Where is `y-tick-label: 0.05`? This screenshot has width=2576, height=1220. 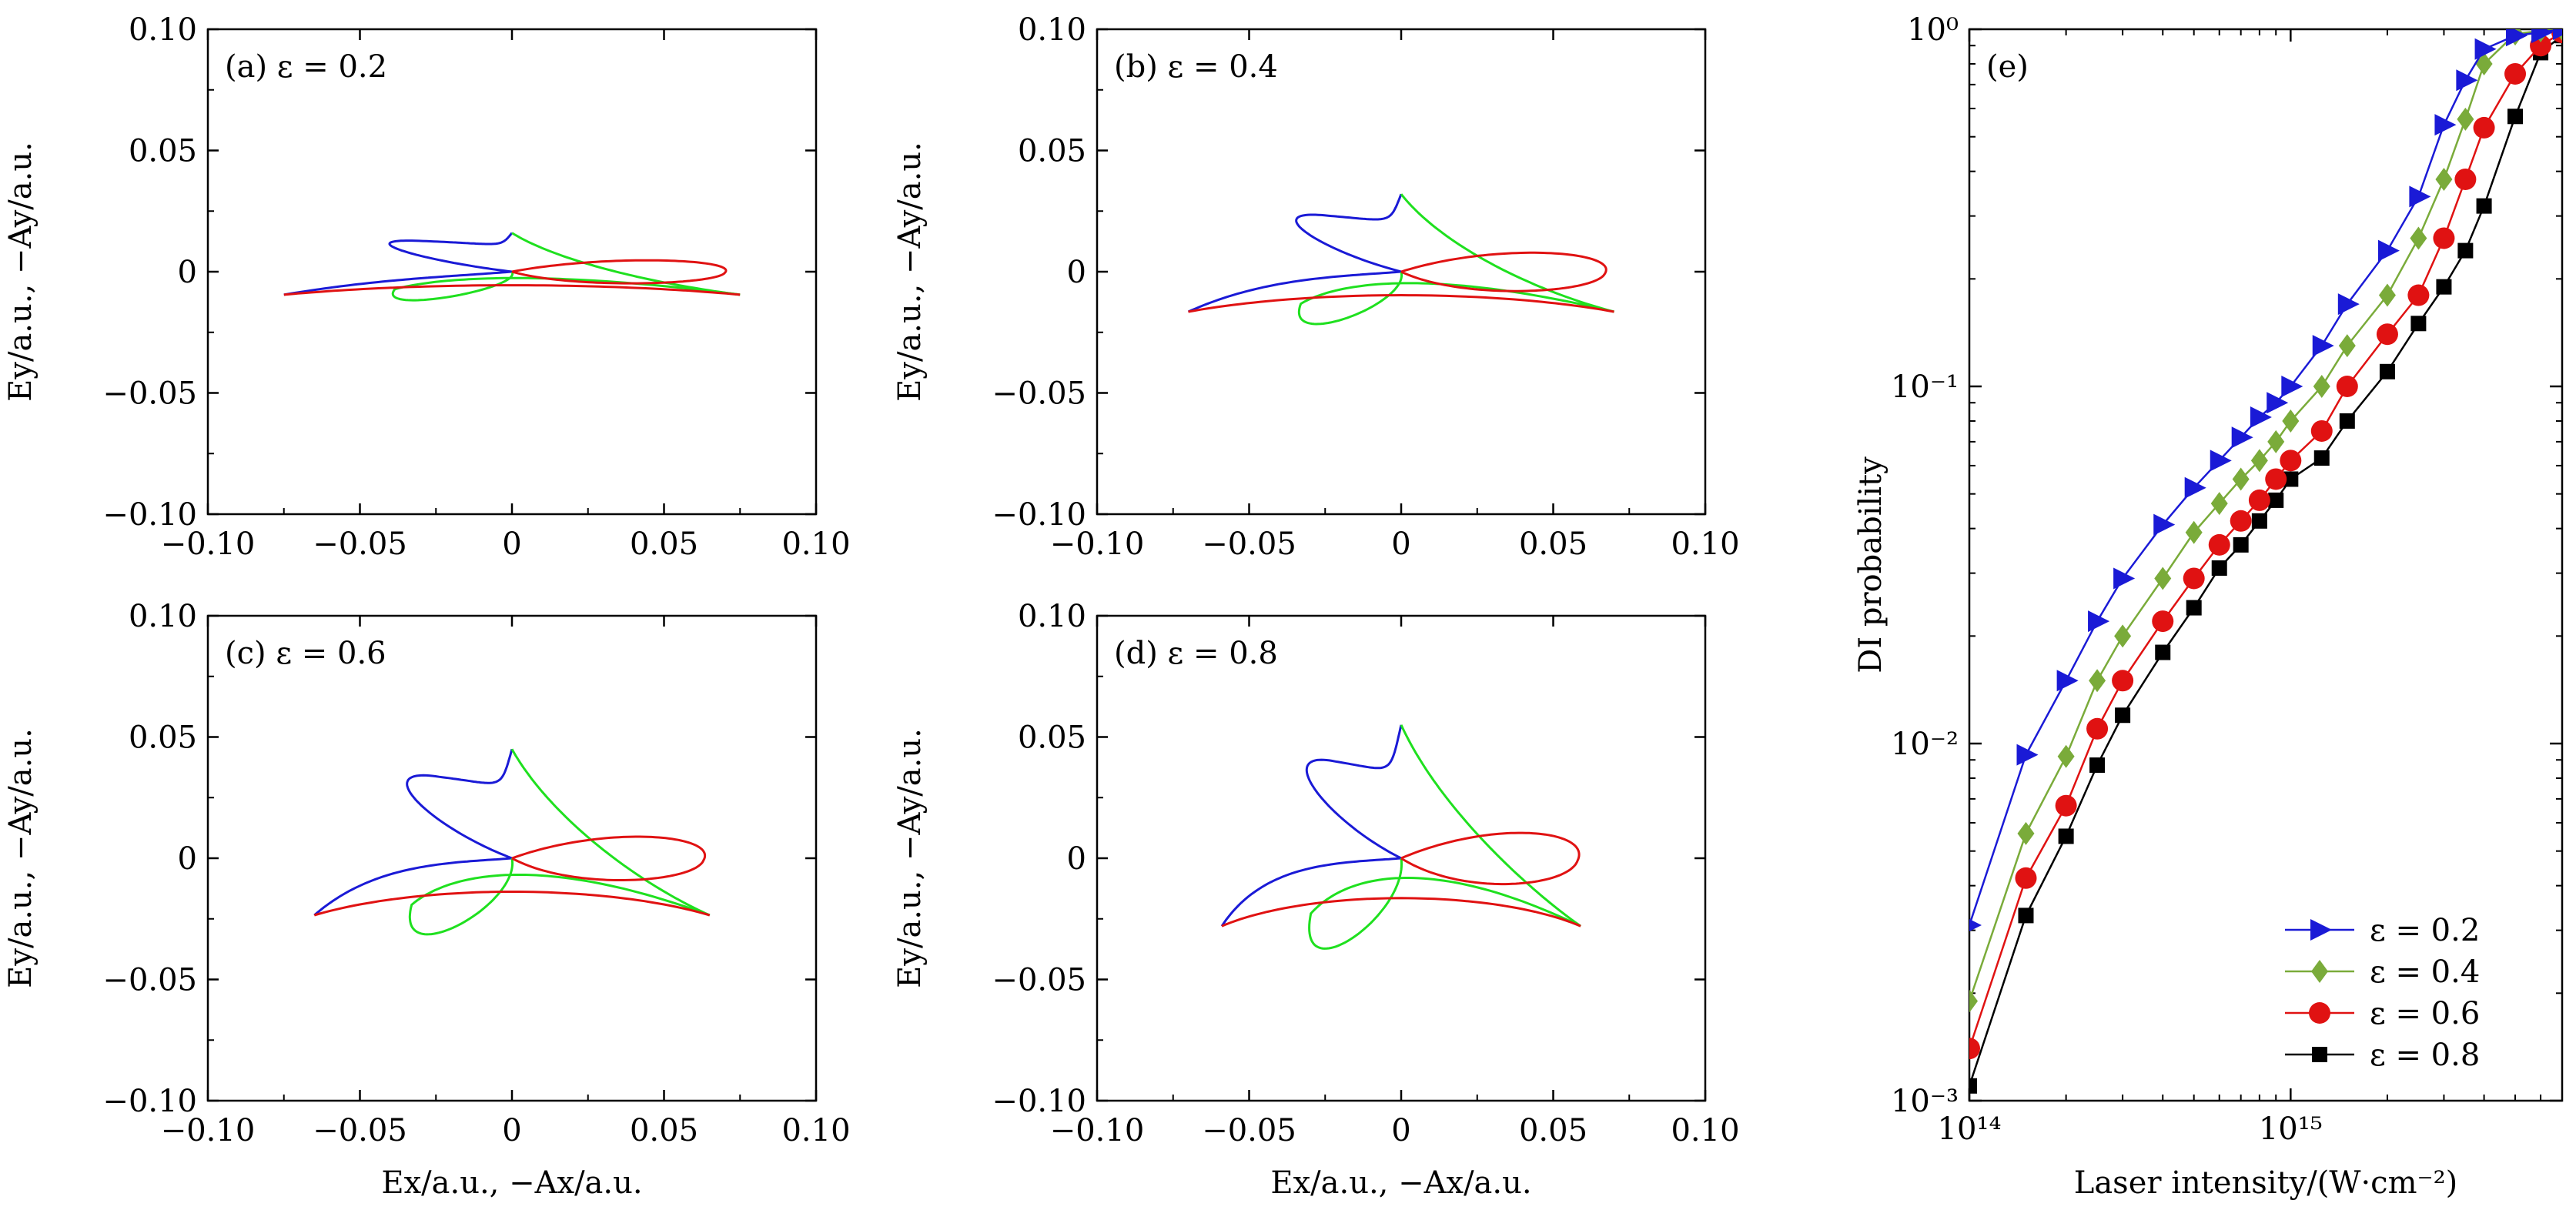 y-tick-label: 0.05 is located at coordinates (163, 738).